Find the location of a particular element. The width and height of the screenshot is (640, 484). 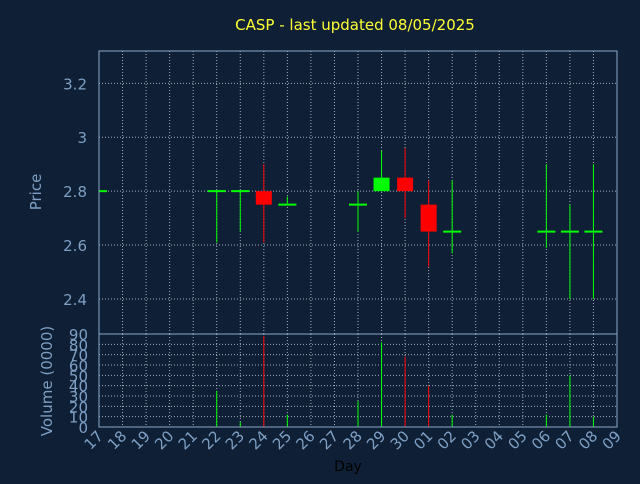

chart-title: CASP - last updated 08/05/2025 is located at coordinates (355, 25).